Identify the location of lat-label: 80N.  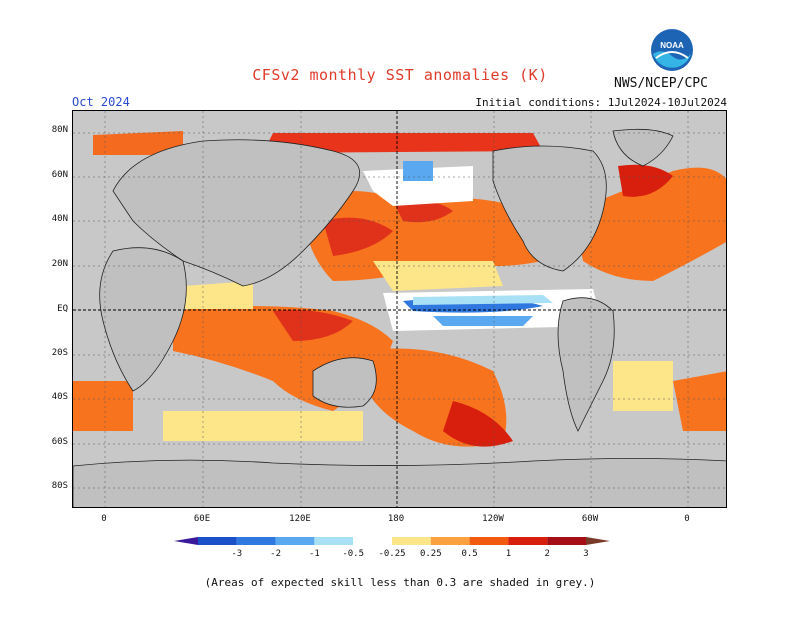
(59, 130).